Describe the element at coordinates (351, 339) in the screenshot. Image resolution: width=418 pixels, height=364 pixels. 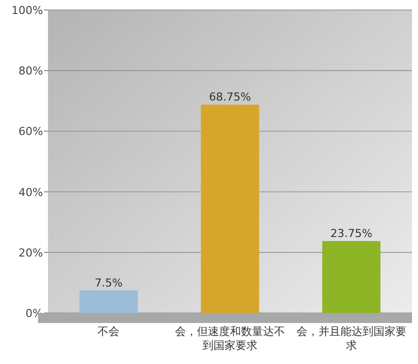
I see `x-tick-label: 会，并且能达到国家要求` at that location.